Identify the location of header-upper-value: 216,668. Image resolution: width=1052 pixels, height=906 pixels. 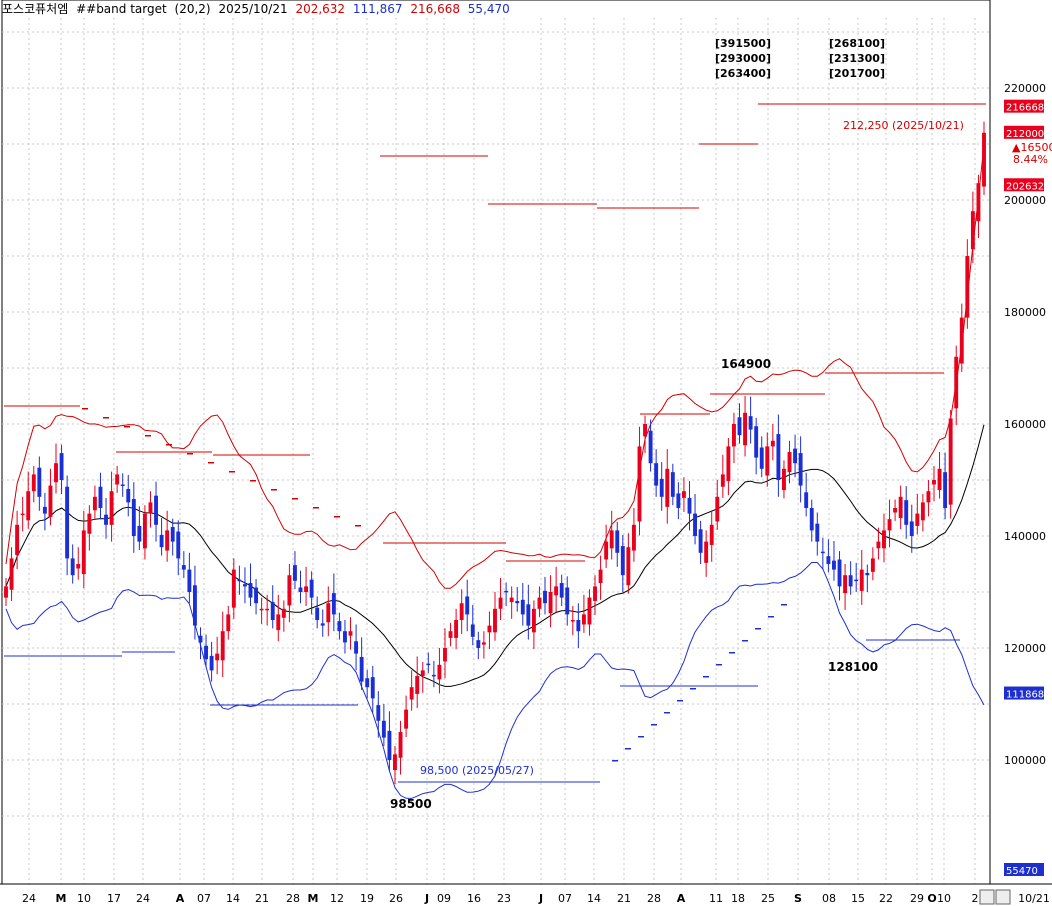
(435, 9).